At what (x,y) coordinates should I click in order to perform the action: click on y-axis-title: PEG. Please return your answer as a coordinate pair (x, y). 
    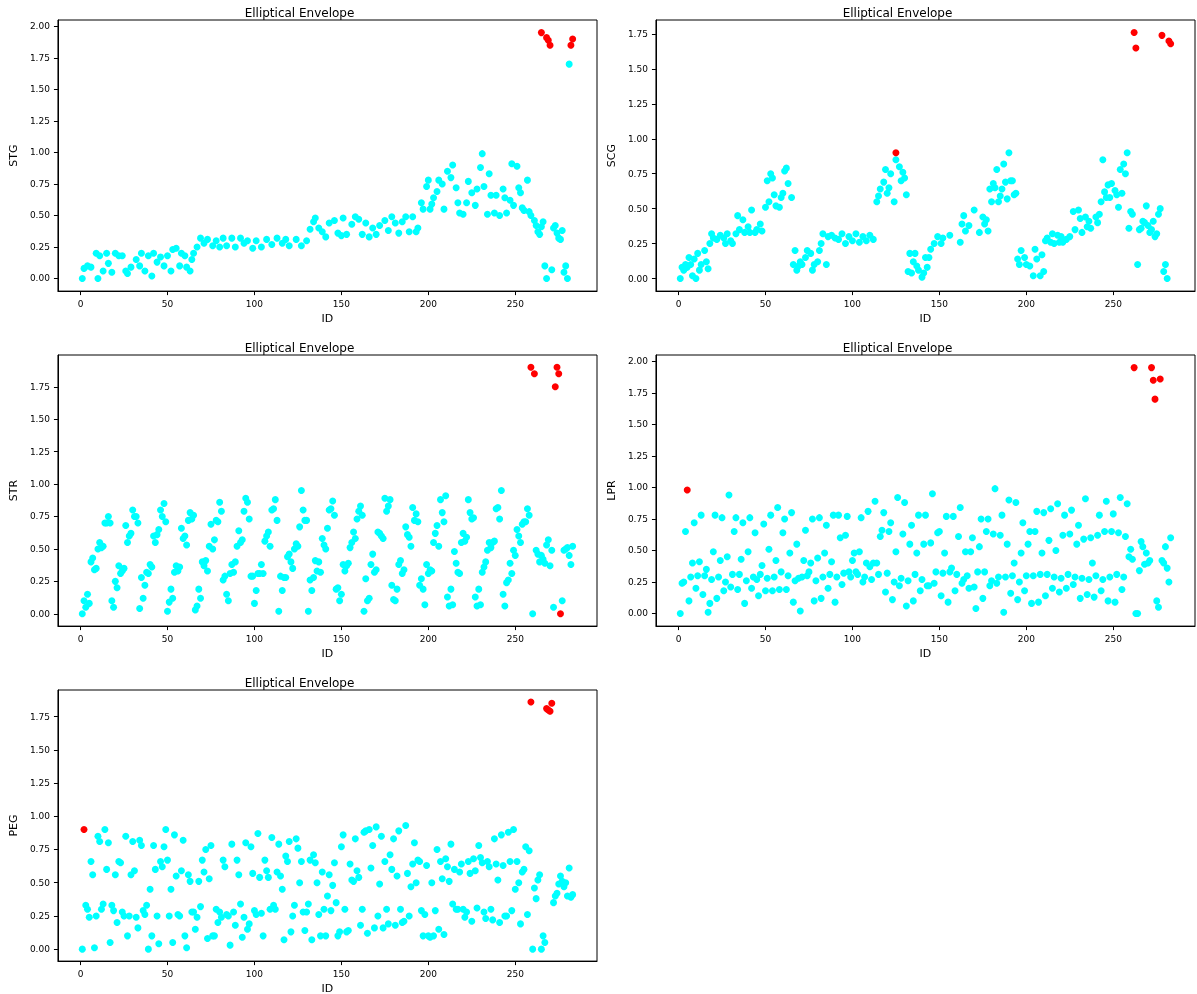
    Looking at the image, I should click on (13, 825).